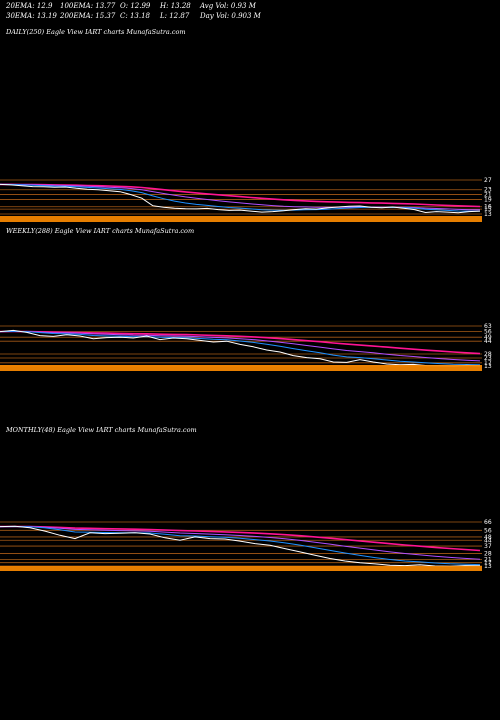 This screenshot has width=500, height=720. What do you see at coordinates (29, 6) in the screenshot?
I see `ema20-readout: 20EMA: 12.9` at bounding box center [29, 6].